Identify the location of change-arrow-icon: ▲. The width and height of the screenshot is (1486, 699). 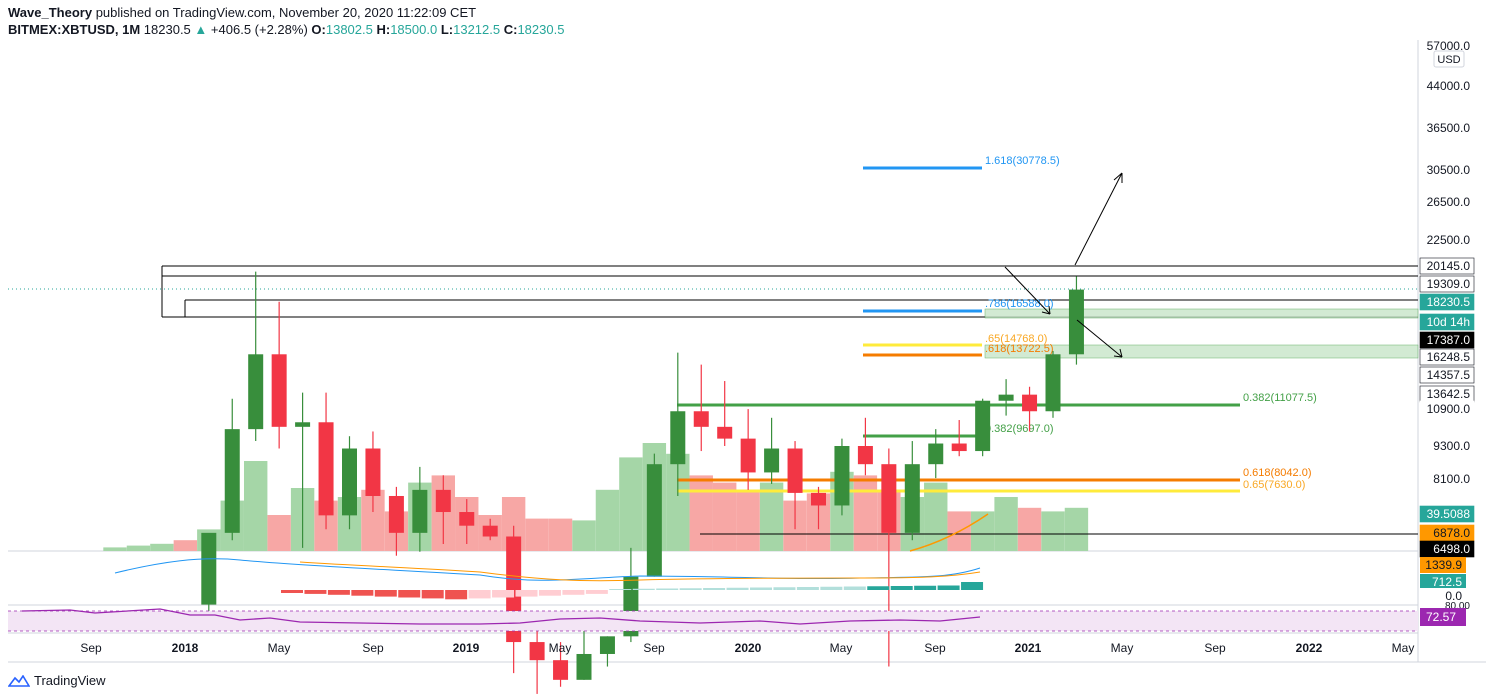
(201, 29).